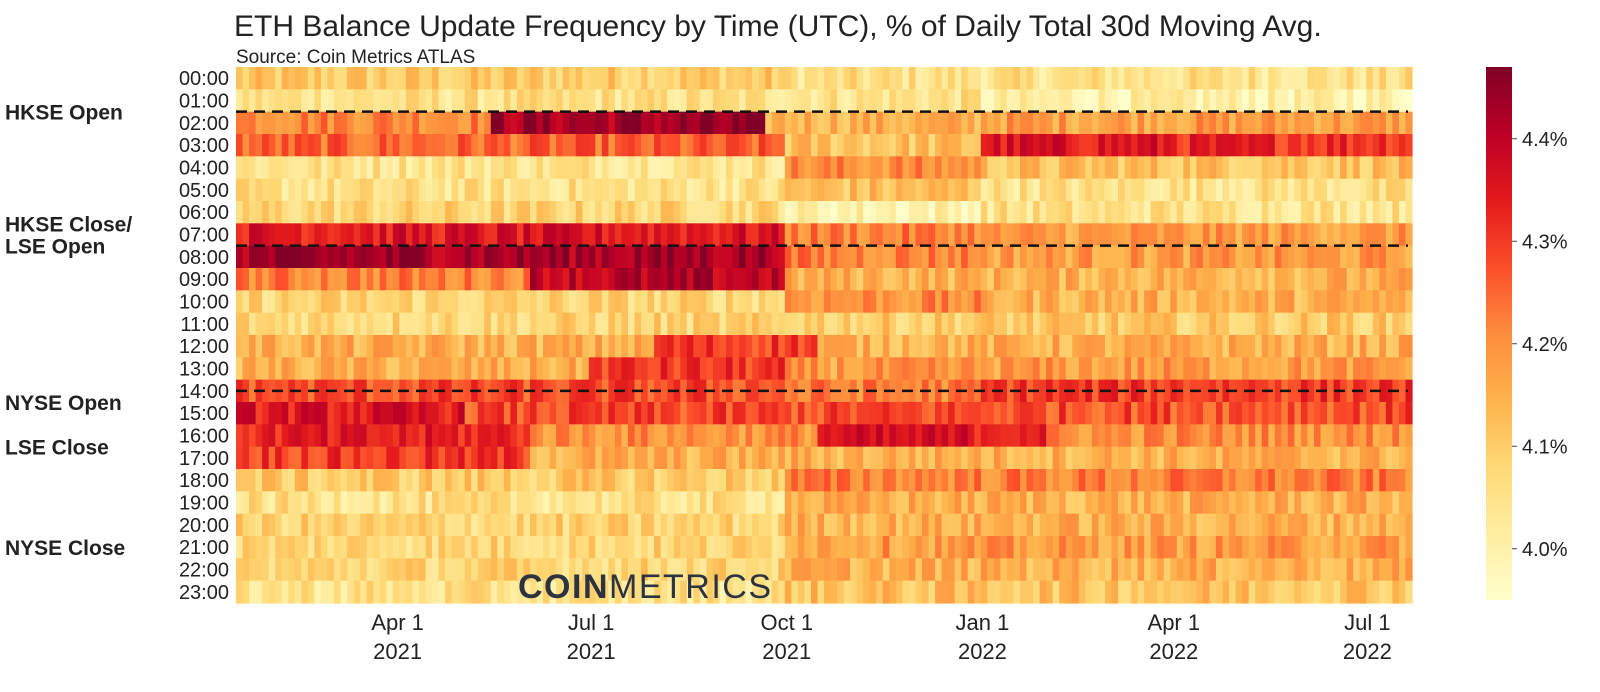  Describe the element at coordinates (204, 526) in the screenshot. I see `hour-label: 20:00` at that location.